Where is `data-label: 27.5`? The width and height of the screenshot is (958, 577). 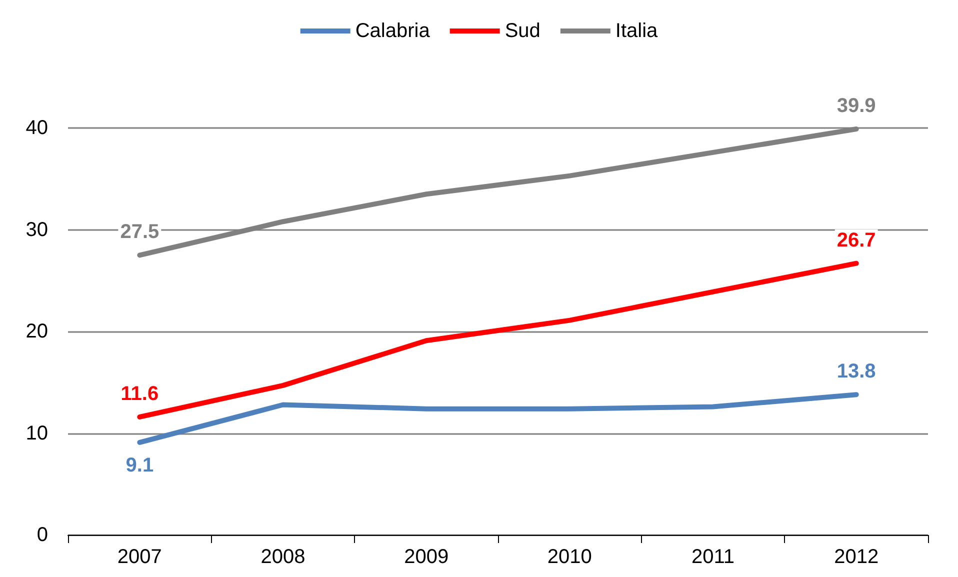 data-label: 27.5 is located at coordinates (140, 232).